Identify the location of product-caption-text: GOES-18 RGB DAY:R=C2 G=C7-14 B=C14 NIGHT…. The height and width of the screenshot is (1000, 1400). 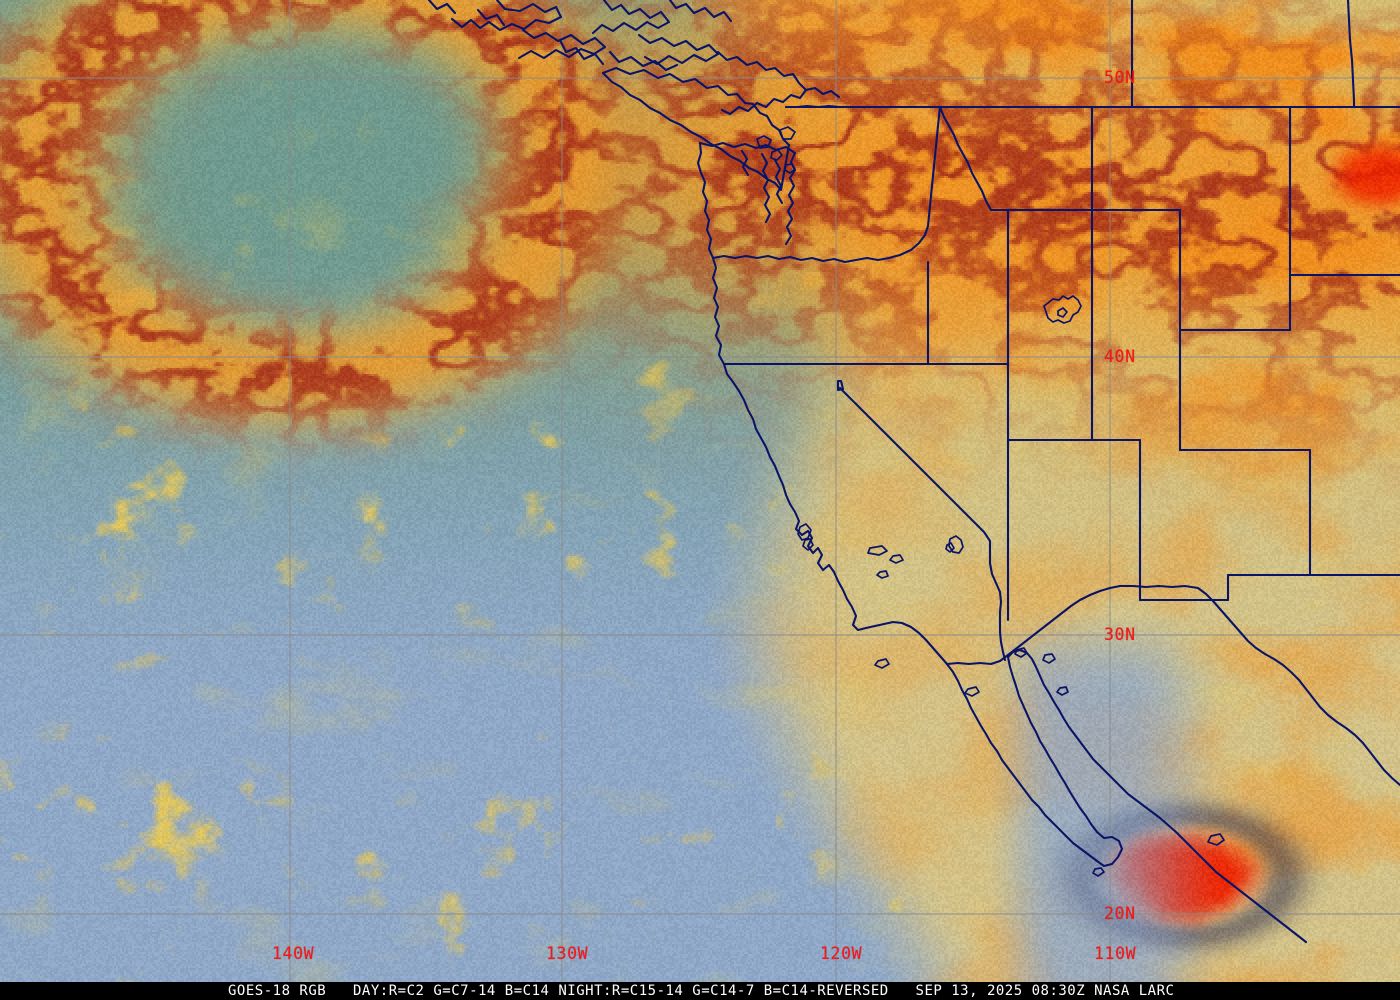
(701, 991).